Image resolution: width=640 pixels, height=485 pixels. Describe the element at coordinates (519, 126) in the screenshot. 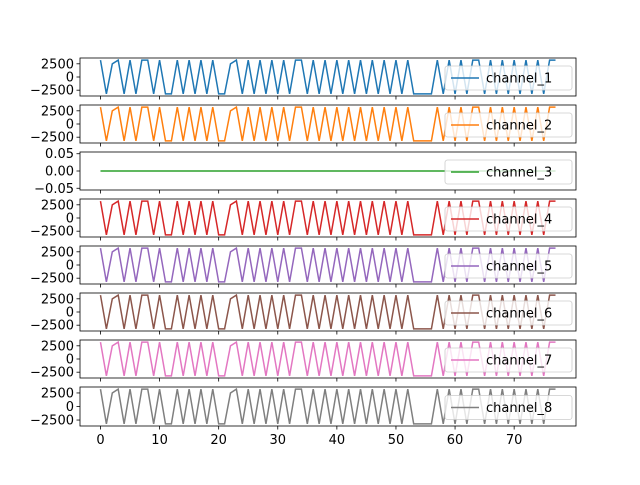

I see `legend-label: channel_2` at that location.